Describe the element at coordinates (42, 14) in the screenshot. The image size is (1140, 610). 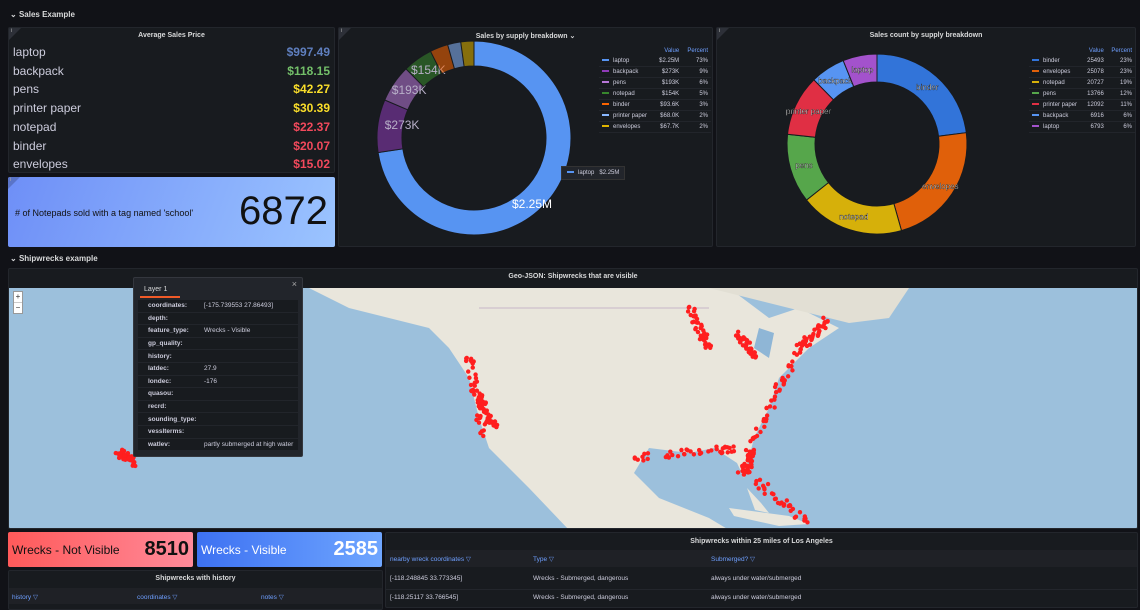
I see `row-sales-example: ⌄ Sales Example` at that location.